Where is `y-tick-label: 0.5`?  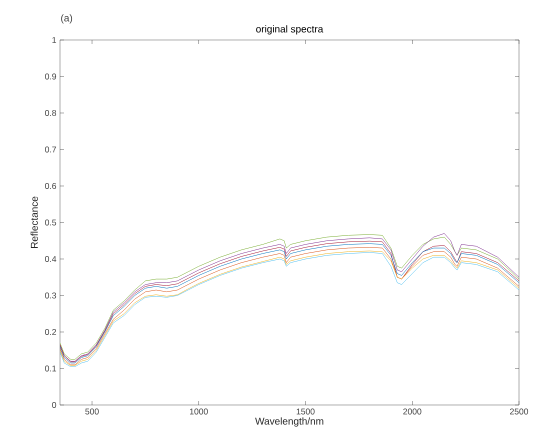
y-tick-label: 0.5 is located at coordinates (50, 223).